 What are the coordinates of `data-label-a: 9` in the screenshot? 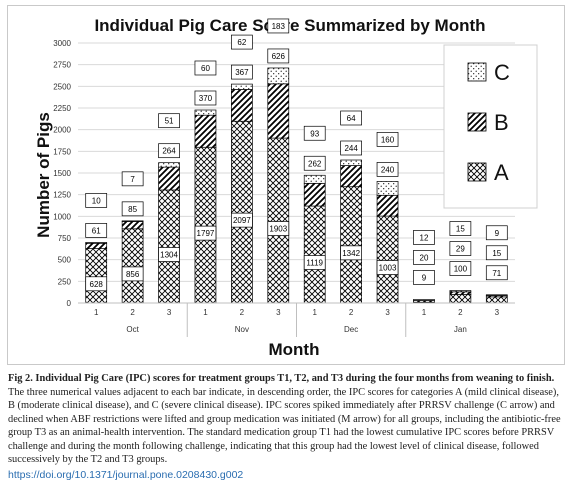 It's located at (424, 277).